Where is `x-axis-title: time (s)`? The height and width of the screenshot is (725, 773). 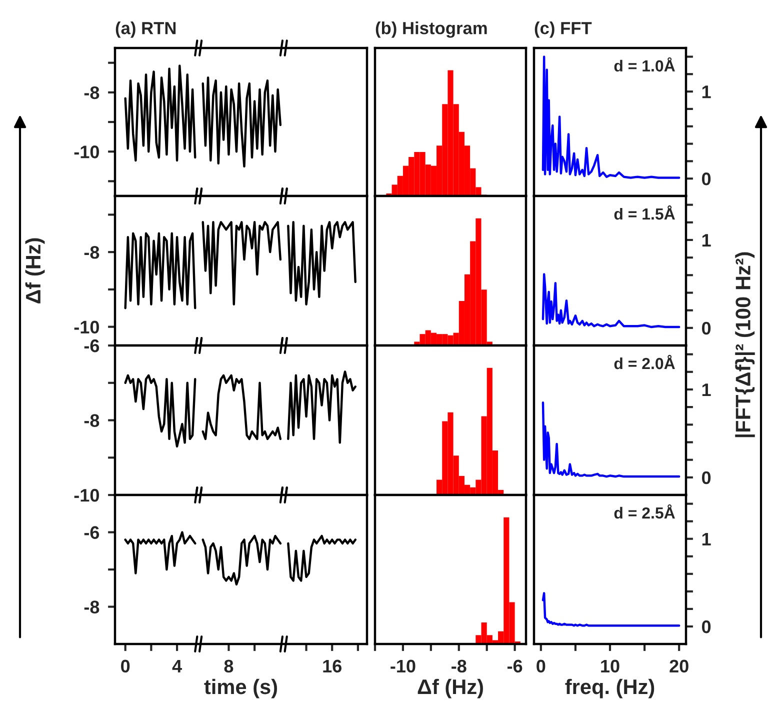
x-axis-title: time (s) is located at coordinates (241, 688).